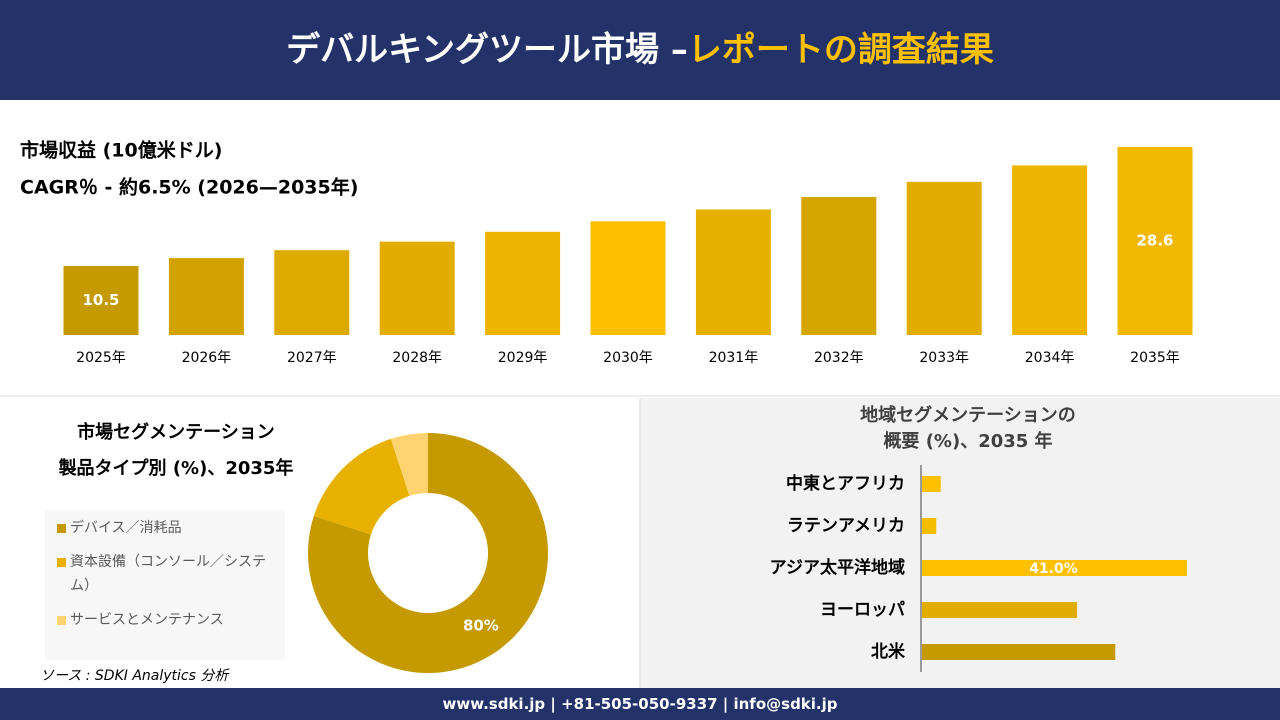  What do you see at coordinates (134, 676) in the screenshot?
I see `source: ソース : SDKI Analytics 分析` at bounding box center [134, 676].